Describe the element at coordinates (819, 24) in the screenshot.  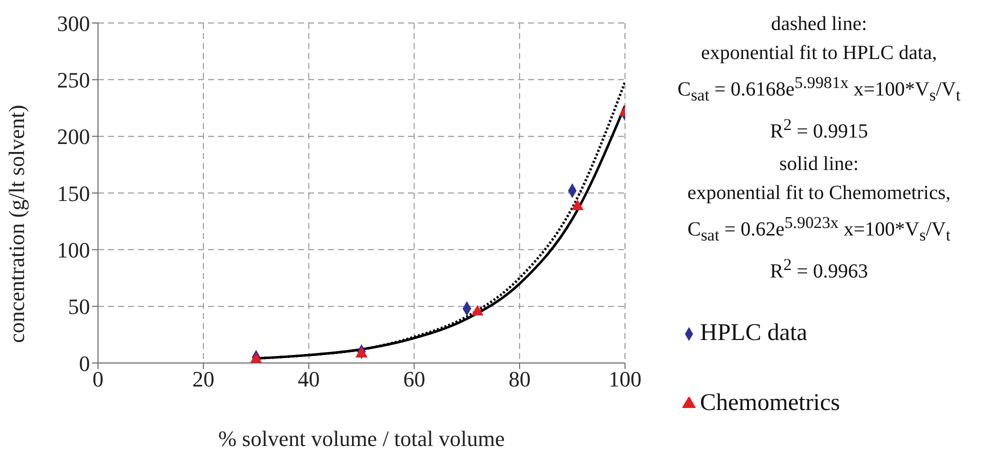
I see `text: dashed line:` at that location.